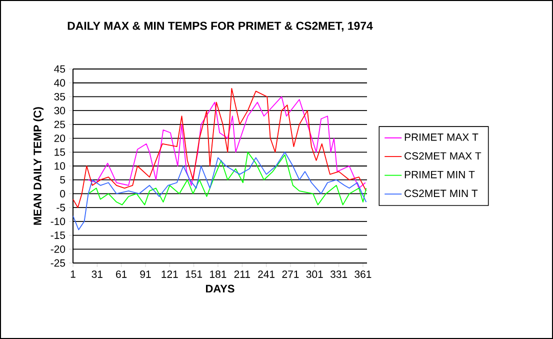 This screenshot has width=553, height=339. I want to click on x-tick-label: 241, so click(266, 274).